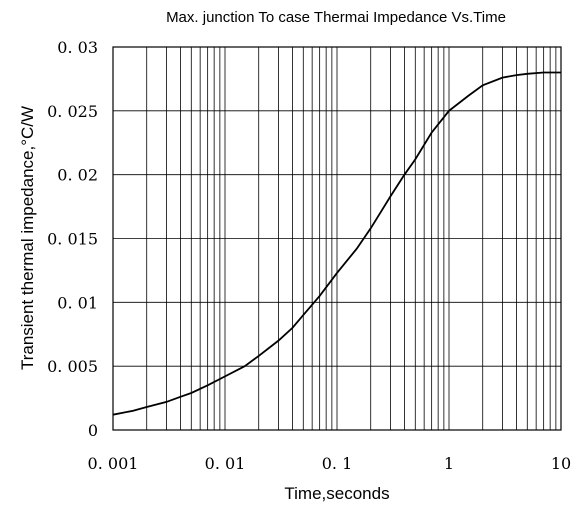  Describe the element at coordinates (449, 463) in the screenshot. I see `x-tick-label: 1` at that location.